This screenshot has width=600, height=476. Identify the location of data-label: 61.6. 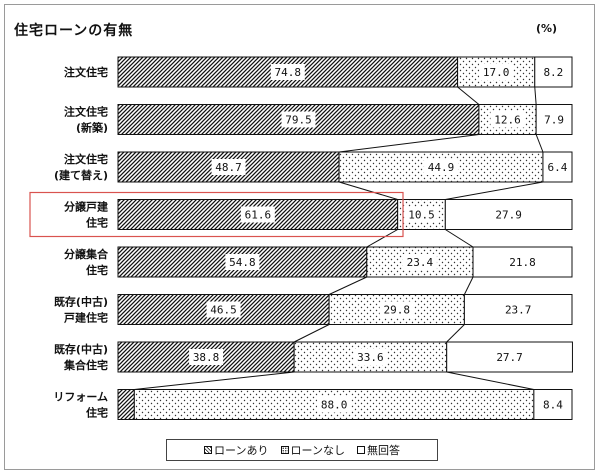
(258, 215).